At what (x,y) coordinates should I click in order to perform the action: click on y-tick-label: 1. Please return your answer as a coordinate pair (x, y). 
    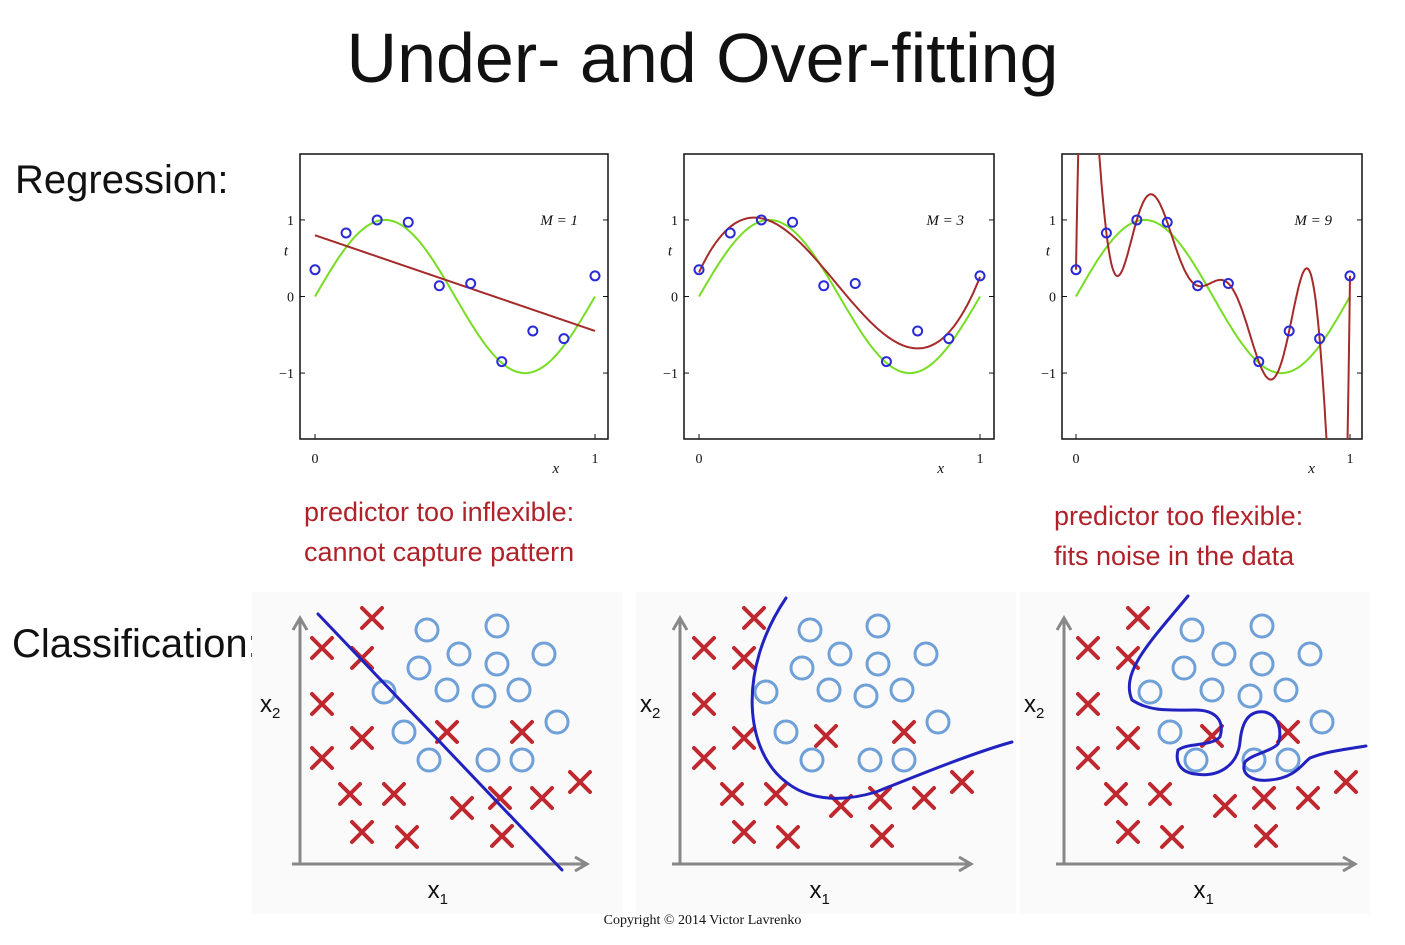
    Looking at the image, I should click on (674, 221).